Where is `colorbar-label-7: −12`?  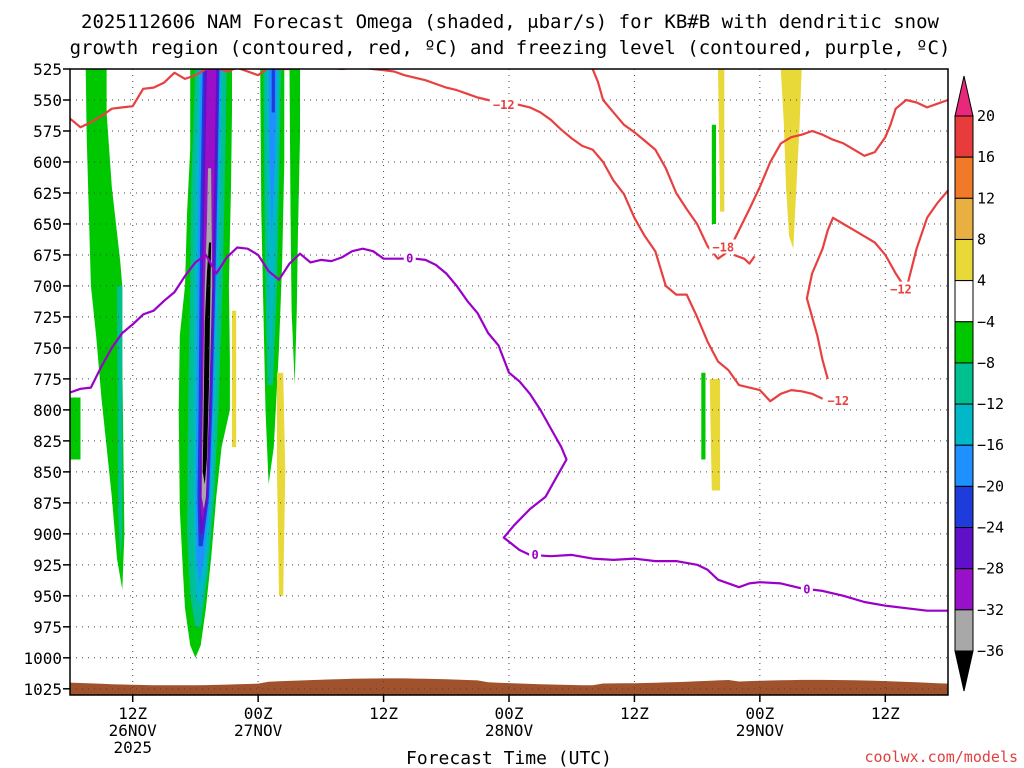
colorbar-label-7: −12 is located at coordinates (990, 404).